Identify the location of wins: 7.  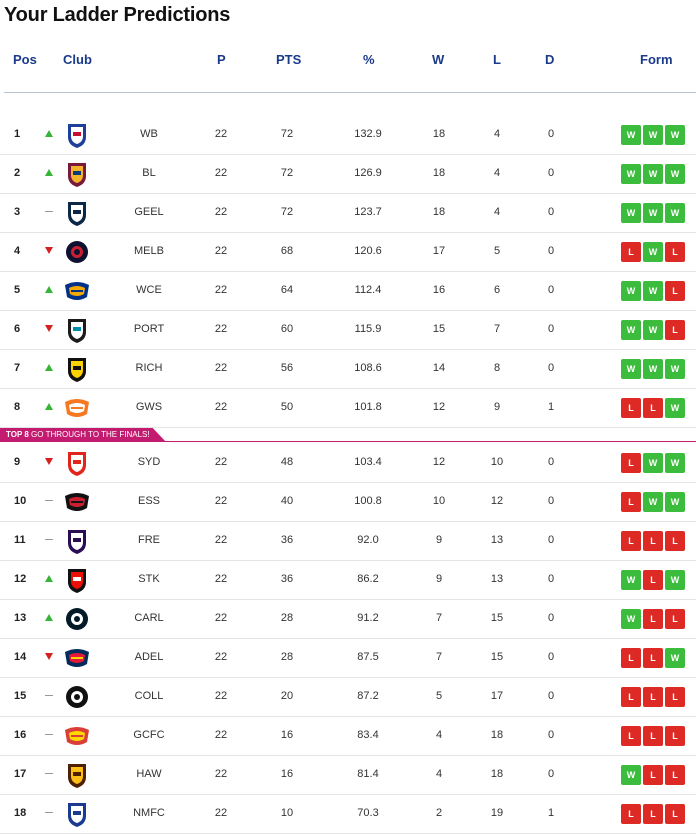
(439, 618).